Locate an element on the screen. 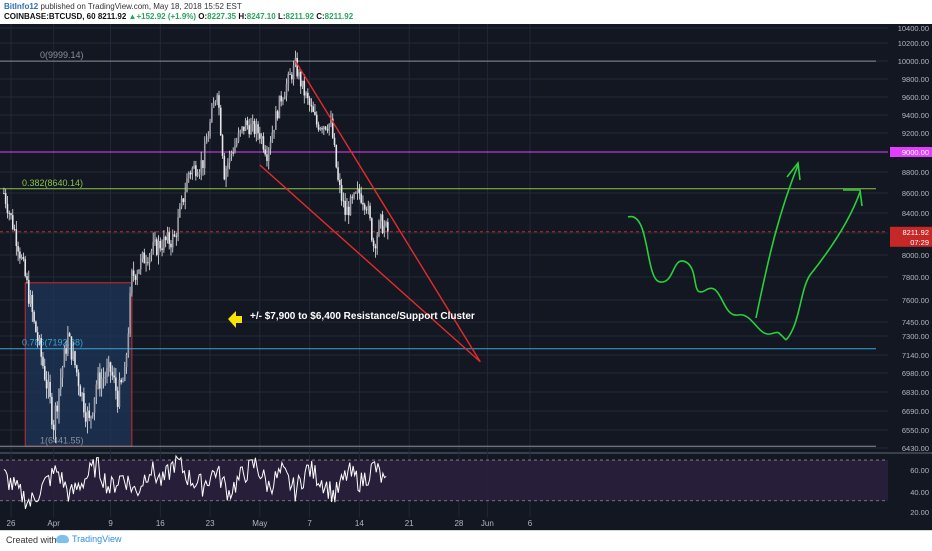 The width and height of the screenshot is (932, 551). symbol-label: COINBASE:BTCUSD, 60 is located at coordinates (50, 16).